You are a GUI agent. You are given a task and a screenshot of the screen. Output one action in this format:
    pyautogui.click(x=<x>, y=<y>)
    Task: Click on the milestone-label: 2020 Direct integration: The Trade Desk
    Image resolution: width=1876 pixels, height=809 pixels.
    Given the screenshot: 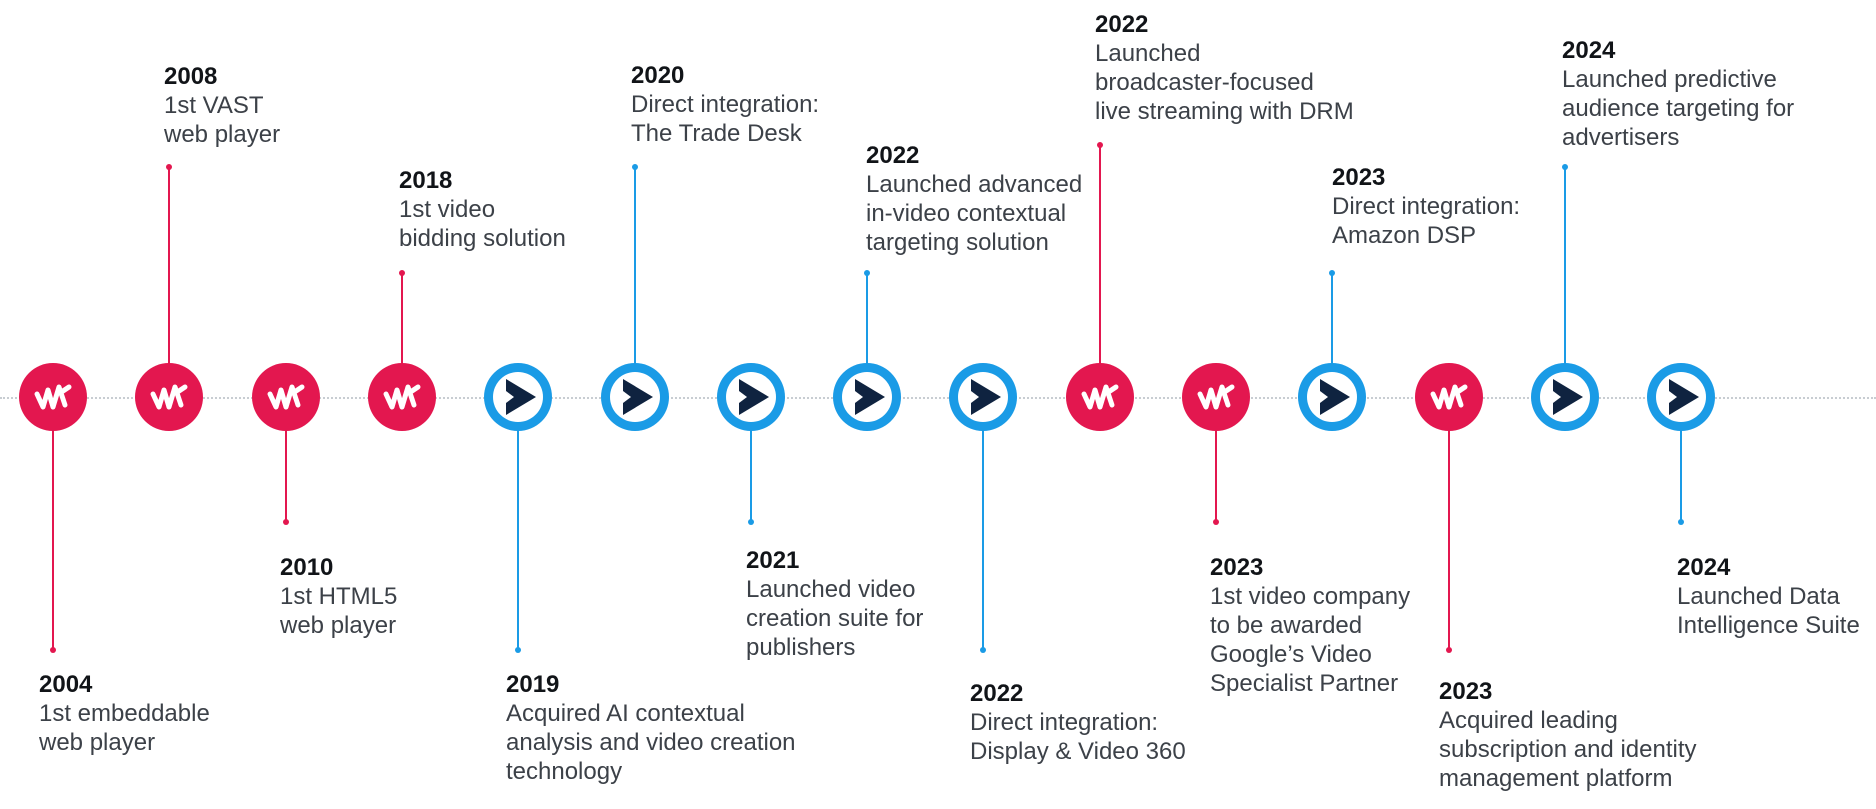 What is the action you would take?
    pyautogui.click(x=725, y=104)
    